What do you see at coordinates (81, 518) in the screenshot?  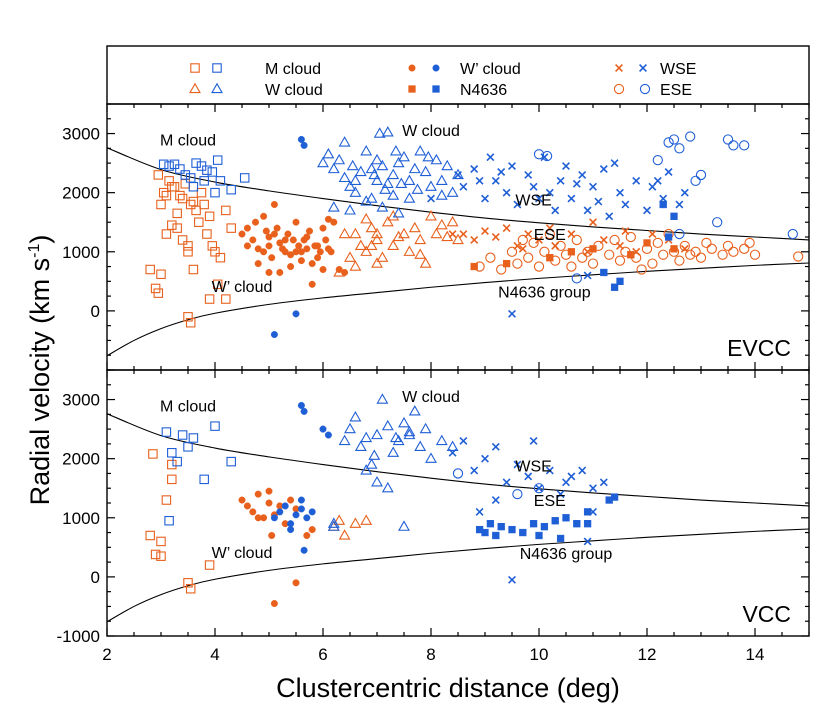 I see `y-tick-label: 1000` at bounding box center [81, 518].